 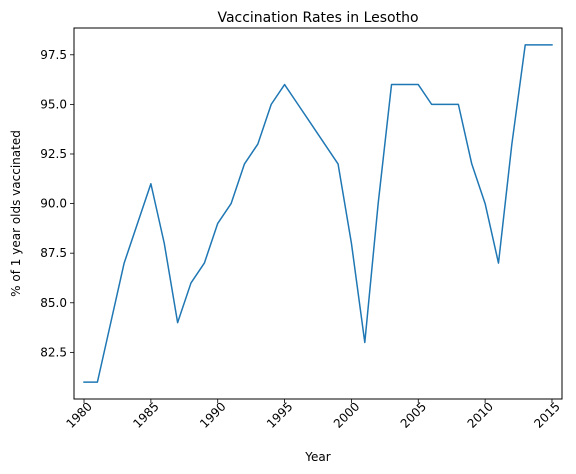 I want to click on chart-title: Vaccination Rates in Lesotho, so click(x=317, y=18).